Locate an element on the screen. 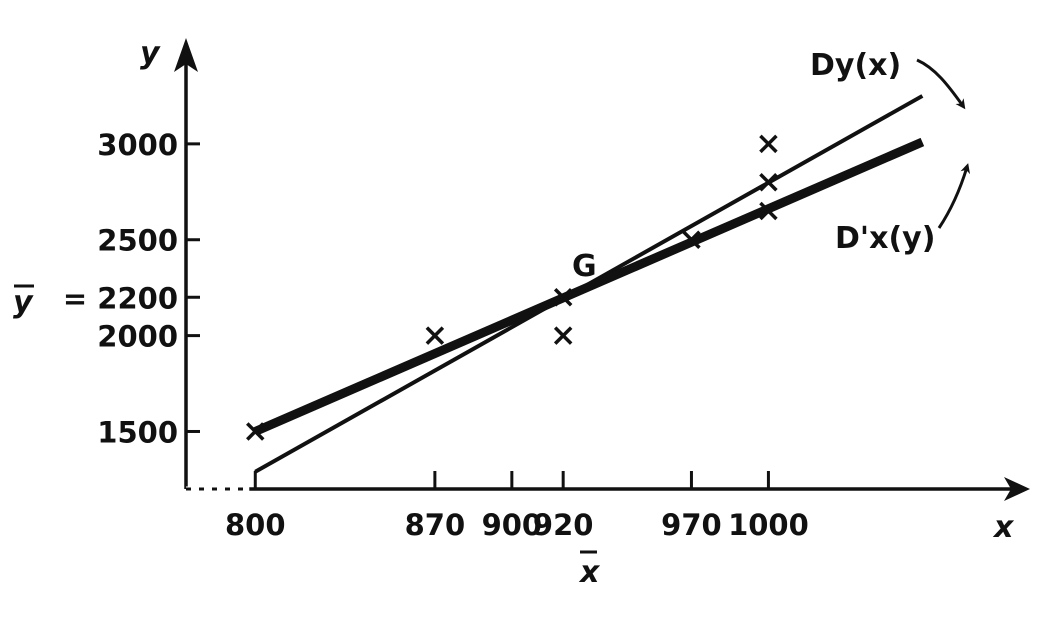 The image size is (1047, 619). y-axis-label: y is located at coordinates (150, 53).